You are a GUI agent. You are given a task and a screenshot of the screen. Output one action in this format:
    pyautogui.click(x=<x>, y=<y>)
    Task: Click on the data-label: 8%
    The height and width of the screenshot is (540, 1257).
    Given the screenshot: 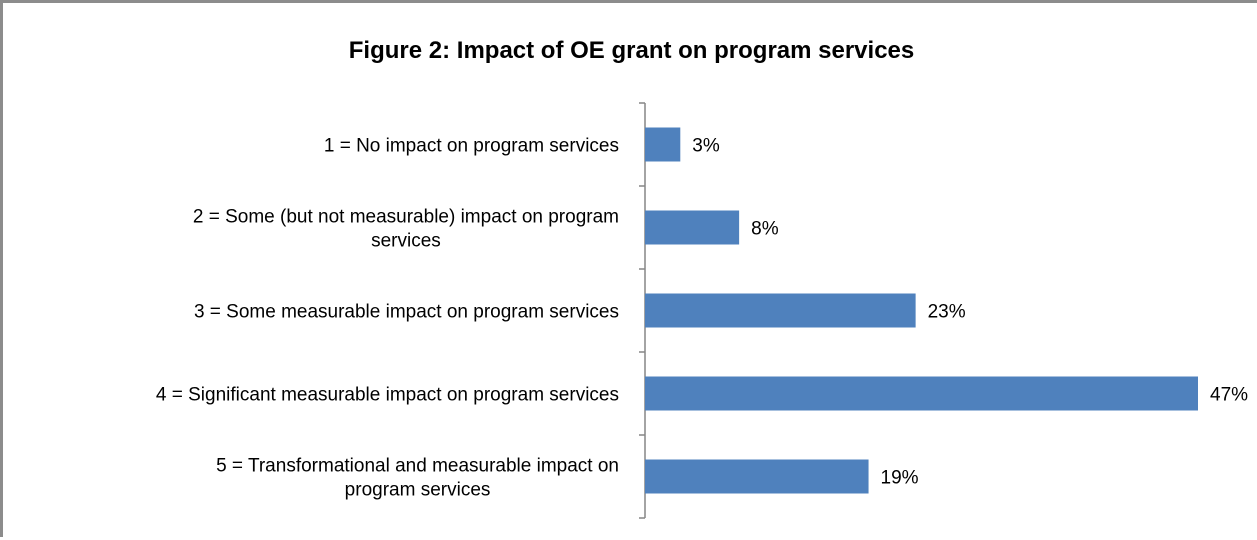 What is the action you would take?
    pyautogui.click(x=765, y=229)
    